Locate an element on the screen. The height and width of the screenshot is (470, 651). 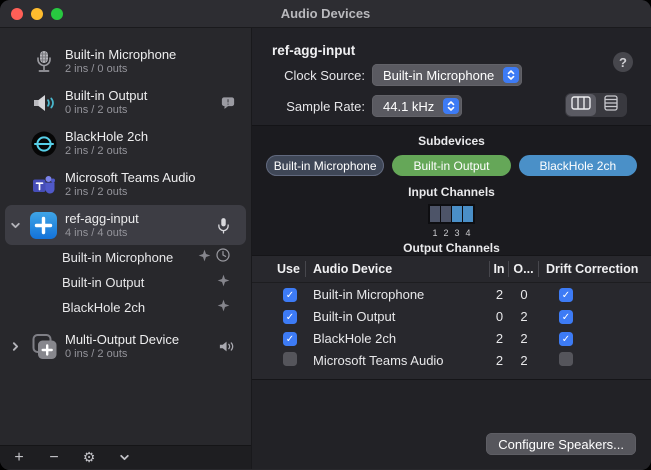
sidebar-item-built-in-microphone: Built-in Microphone 2 ins / 0 outs is located at coordinates (125, 61).